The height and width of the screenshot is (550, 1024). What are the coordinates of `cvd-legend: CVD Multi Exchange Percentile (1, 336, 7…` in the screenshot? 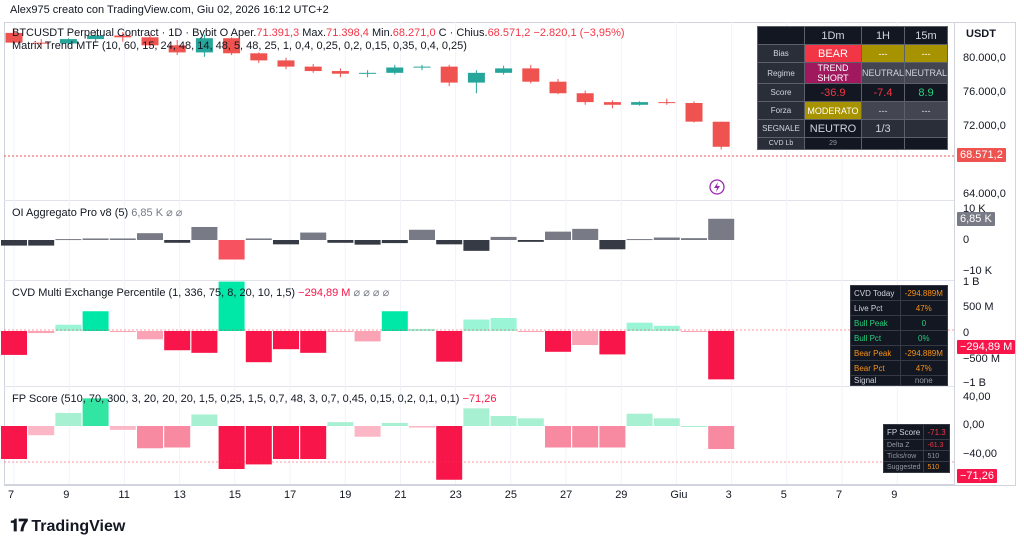 It's located at (200, 292).